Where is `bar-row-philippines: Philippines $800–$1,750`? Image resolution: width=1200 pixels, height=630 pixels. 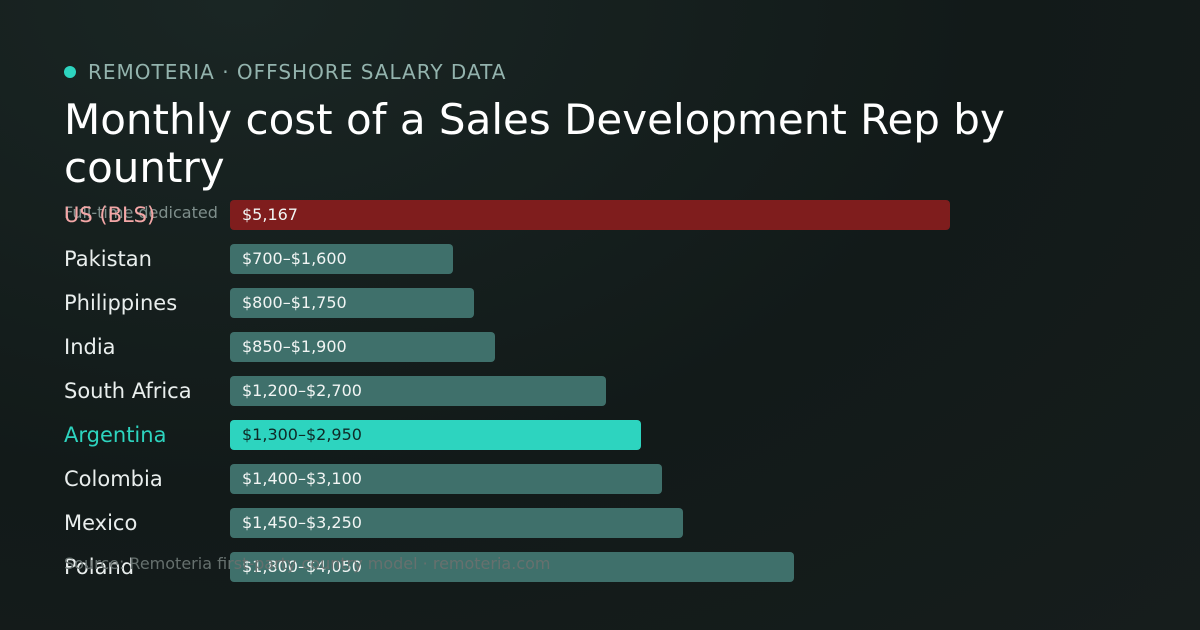
bar-row-philippines: Philippines $800–$1,750 is located at coordinates (600, 303).